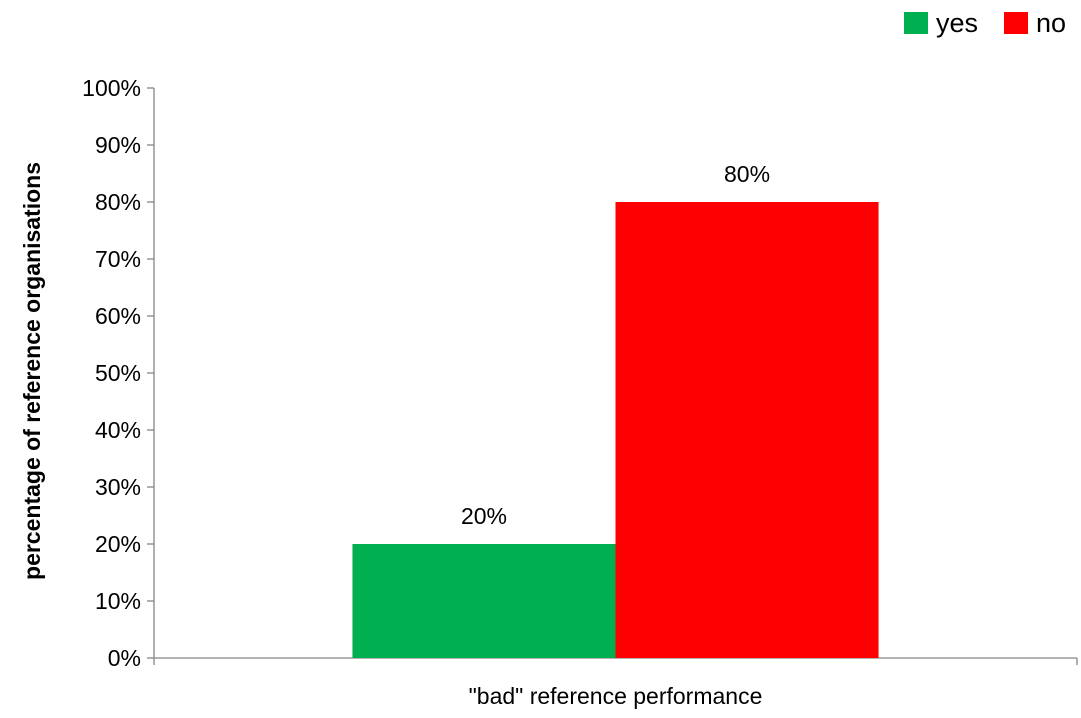  What do you see at coordinates (124, 658) in the screenshot?
I see `y-tick-label: 0%` at bounding box center [124, 658].